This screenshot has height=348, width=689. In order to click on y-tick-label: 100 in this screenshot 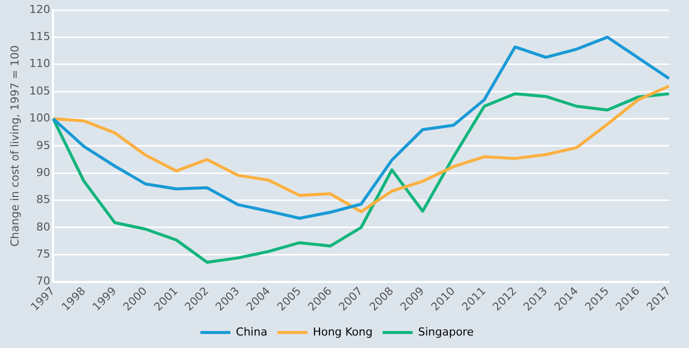, I will do `click(39, 118)`.